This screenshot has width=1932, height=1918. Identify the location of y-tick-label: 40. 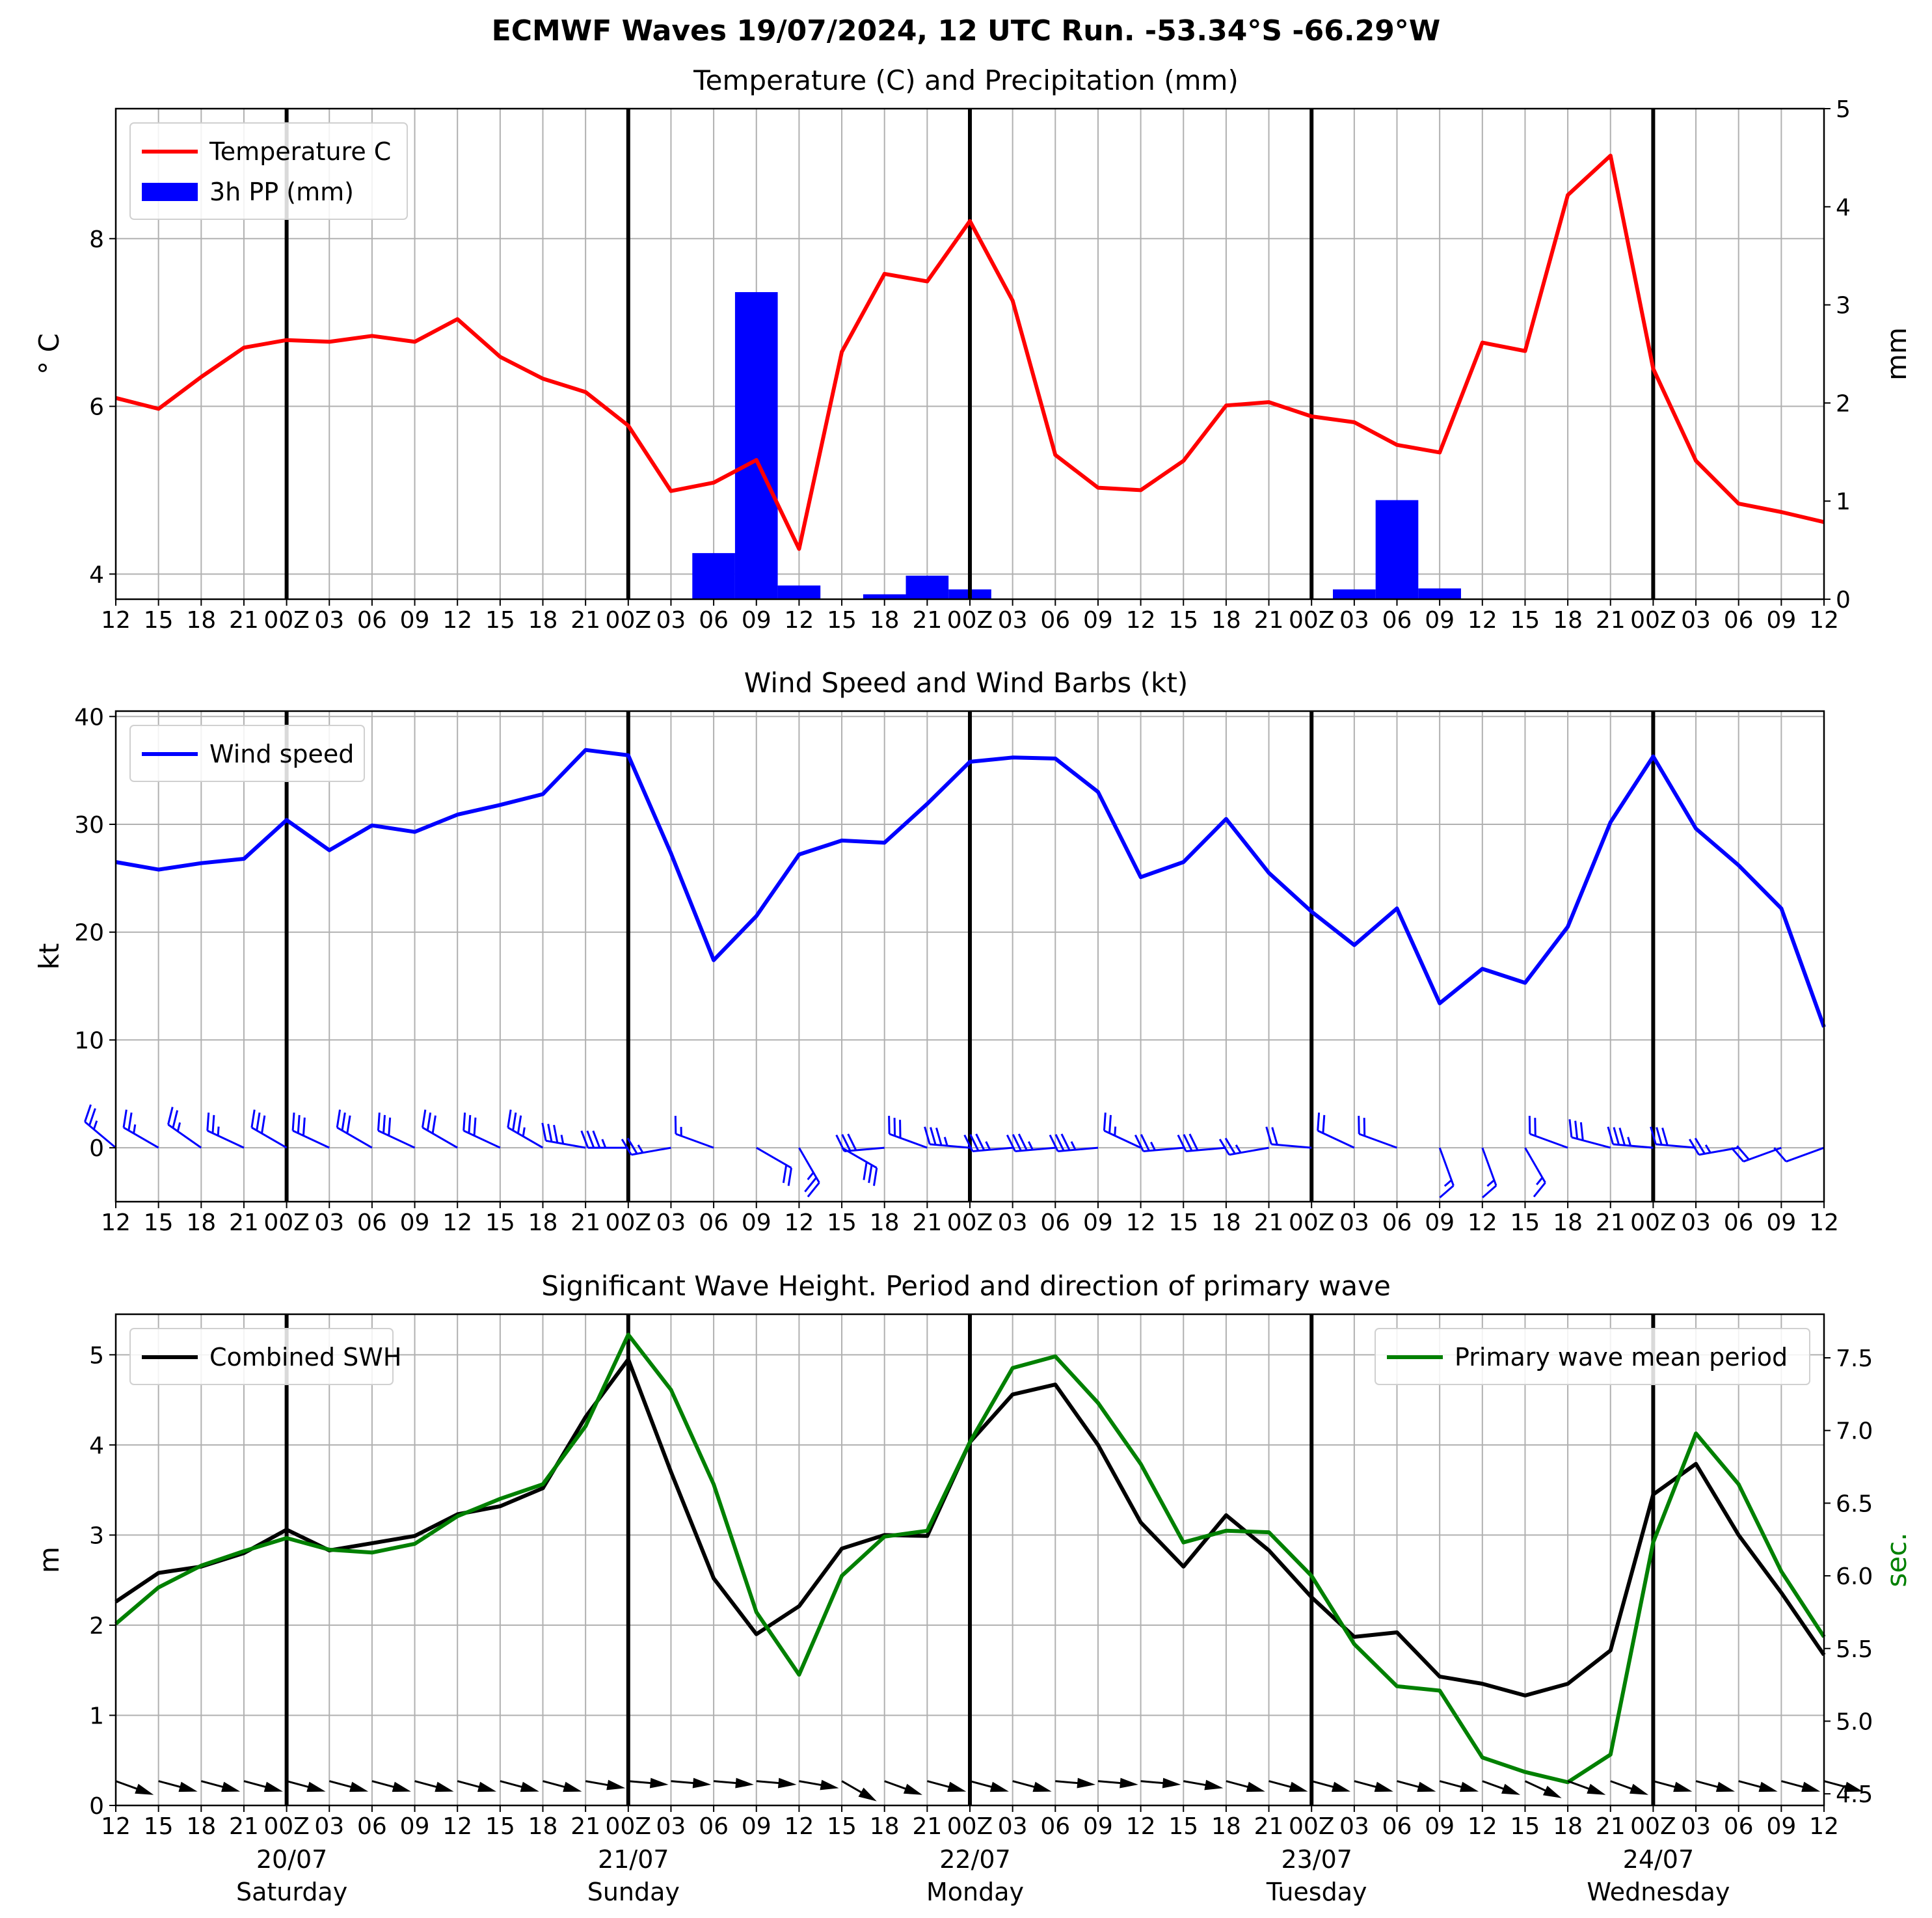
(89, 717).